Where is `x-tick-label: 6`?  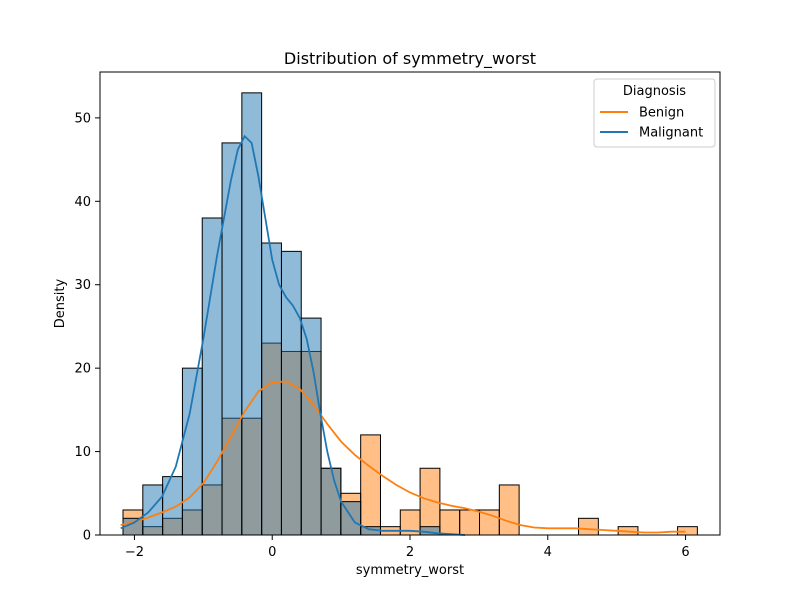
x-tick-label: 6 is located at coordinates (685, 552).